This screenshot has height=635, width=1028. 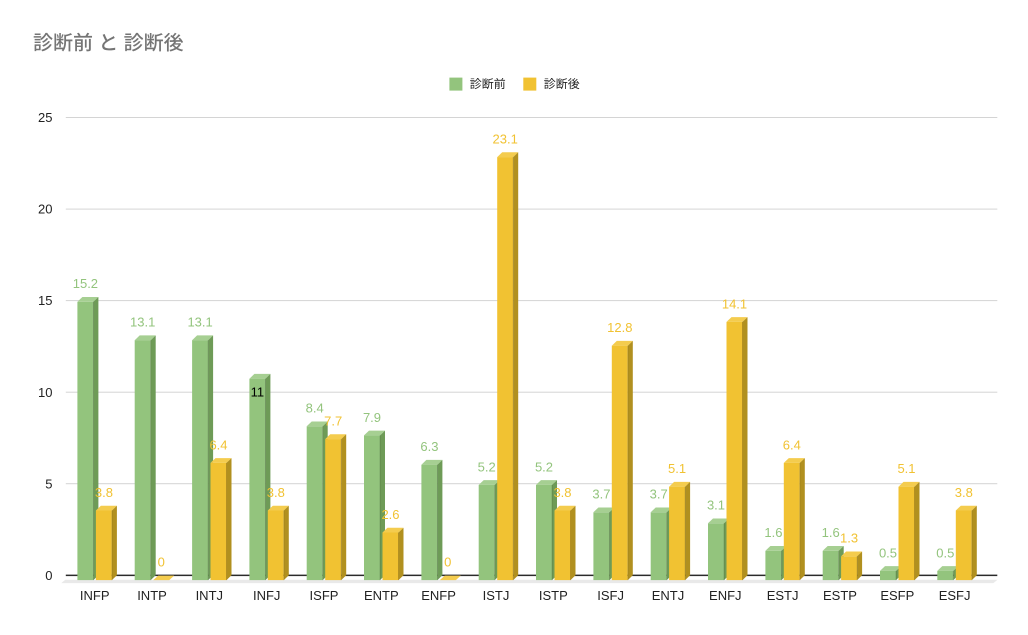 I want to click on svg-text: 8.4, so click(x=315, y=408).